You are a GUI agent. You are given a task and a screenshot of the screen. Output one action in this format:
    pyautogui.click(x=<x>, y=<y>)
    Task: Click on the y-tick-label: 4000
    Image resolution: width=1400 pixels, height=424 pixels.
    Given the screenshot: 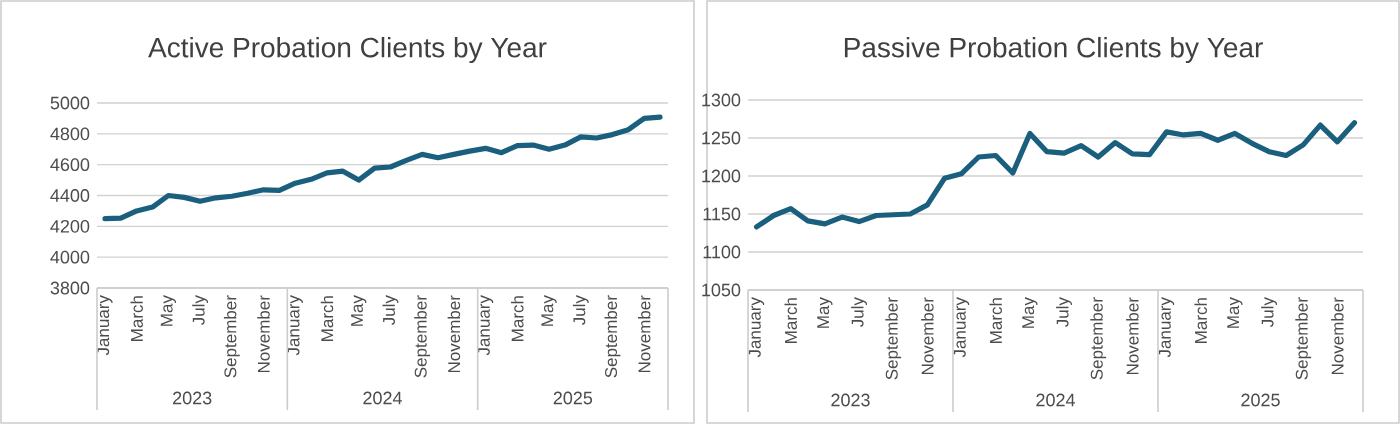 What is the action you would take?
    pyautogui.click(x=70, y=257)
    